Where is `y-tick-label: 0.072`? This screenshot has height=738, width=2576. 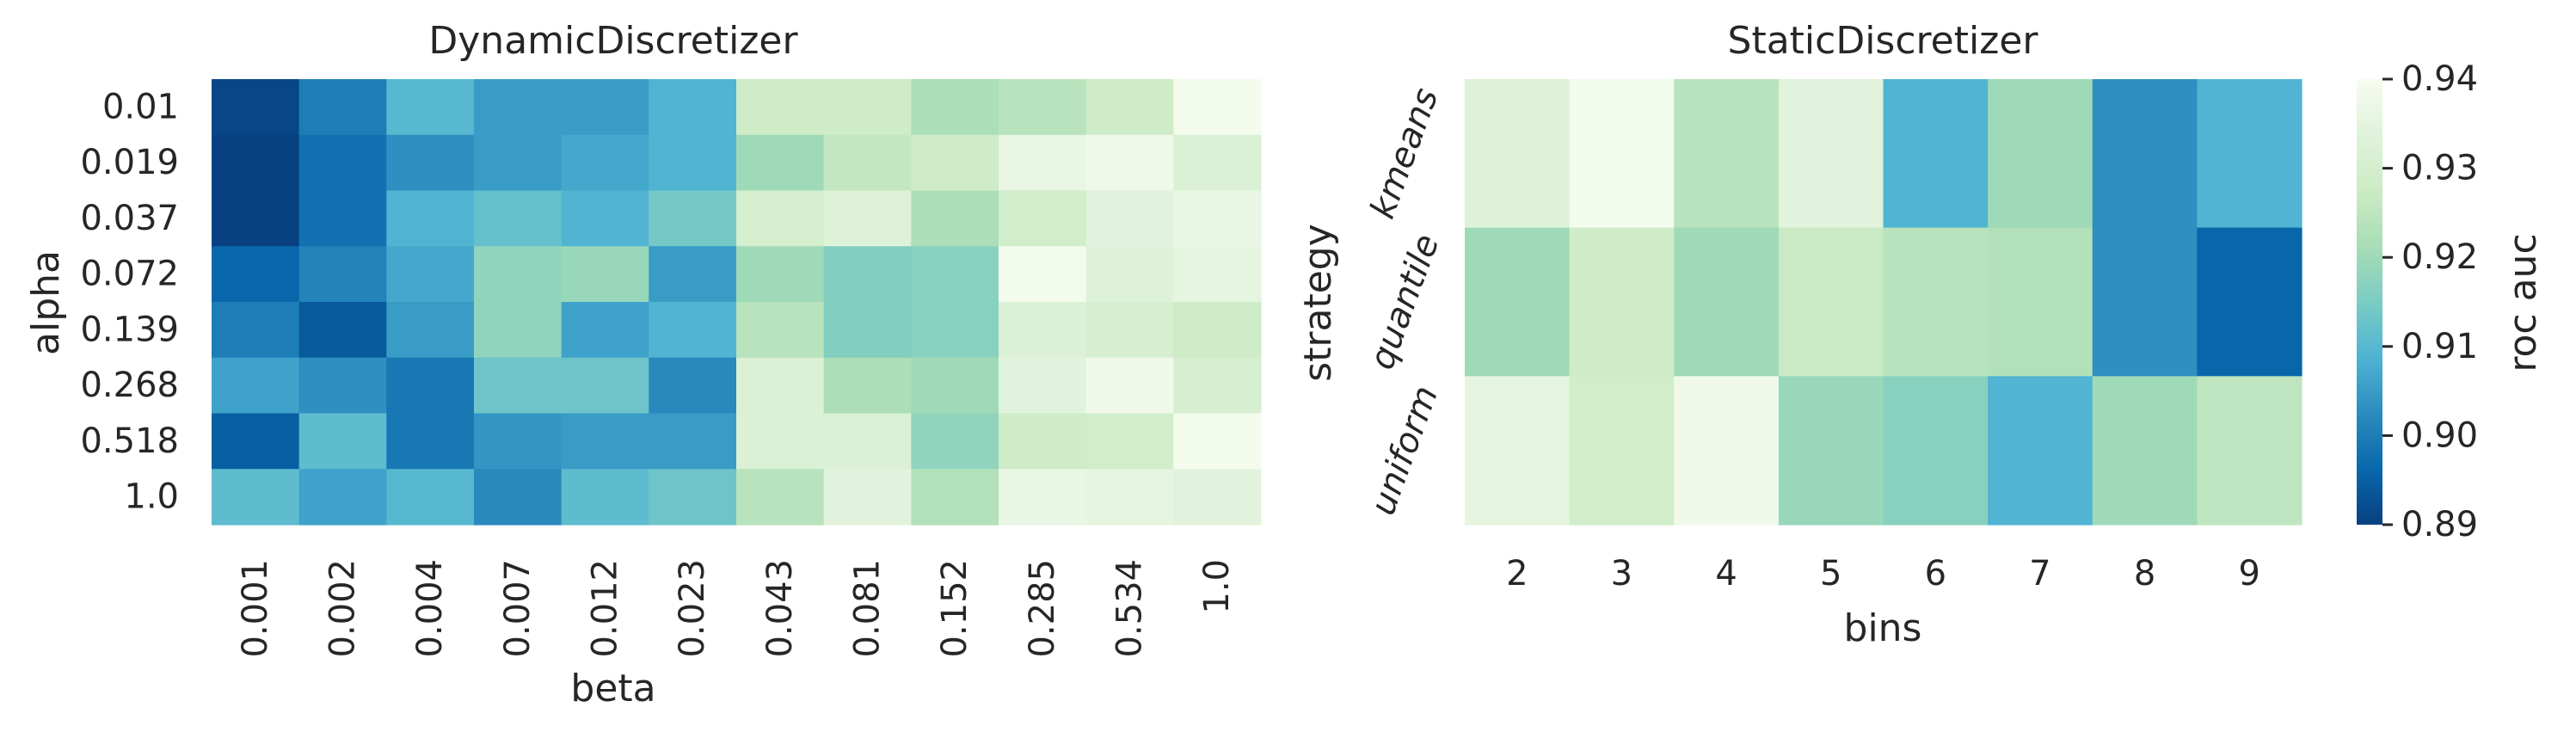 y-tick-label: 0.072 is located at coordinates (129, 274).